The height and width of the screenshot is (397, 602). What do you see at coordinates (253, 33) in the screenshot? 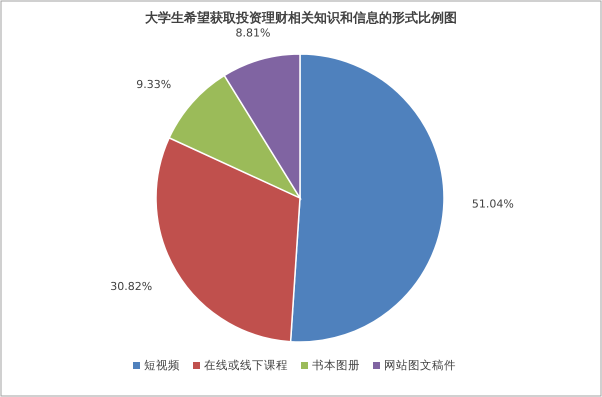
I see `data-label: 8.81%` at bounding box center [253, 33].